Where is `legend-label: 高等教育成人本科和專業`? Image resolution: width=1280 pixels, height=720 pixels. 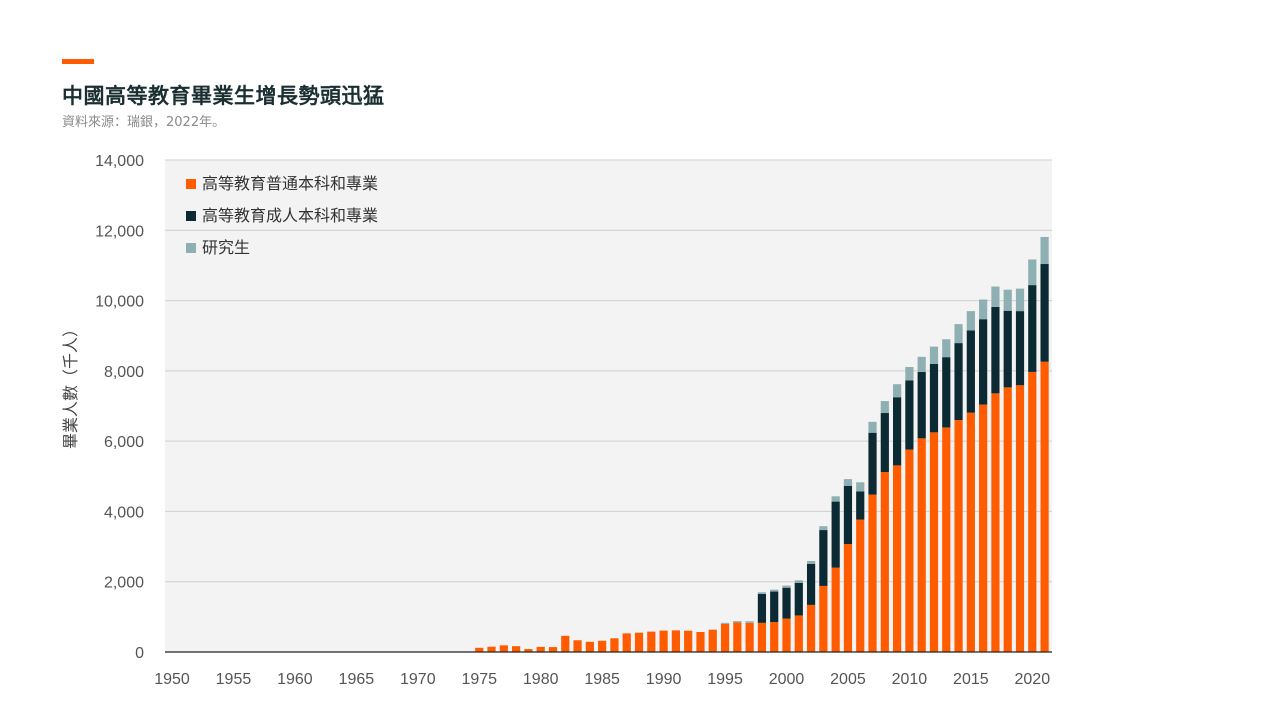
legend-label: 高等教育成人本科和專業 is located at coordinates (290, 215).